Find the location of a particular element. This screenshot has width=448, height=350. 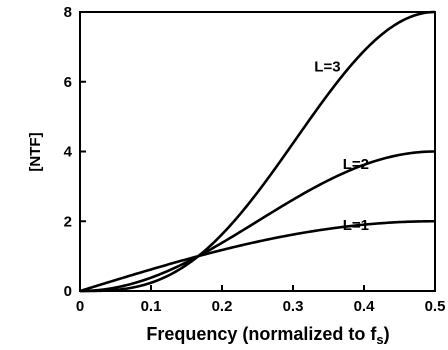

x-axis-title-close: ) is located at coordinates (387, 334).